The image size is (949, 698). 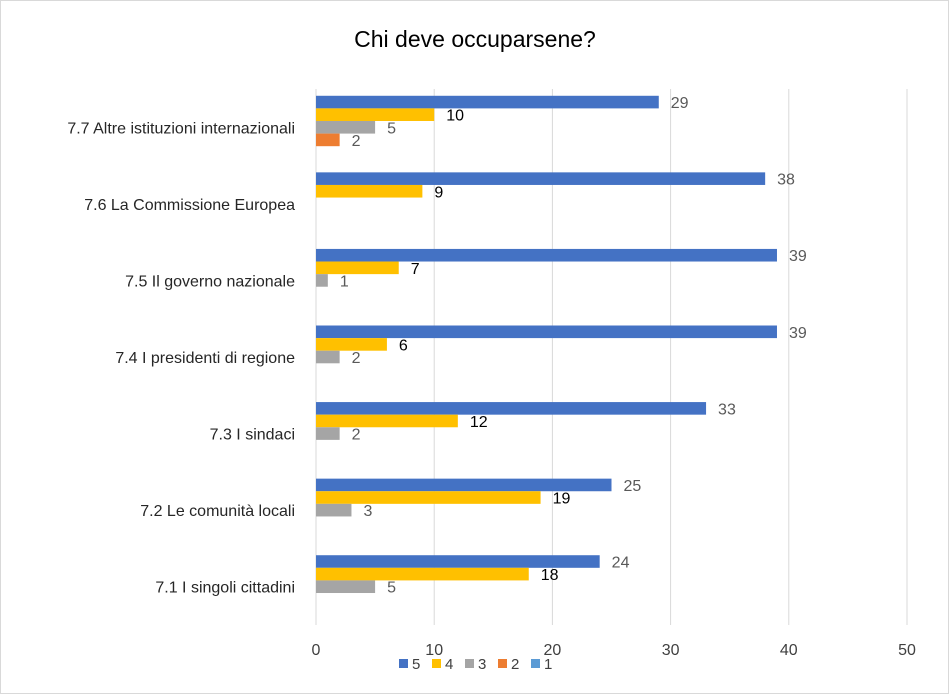 What do you see at coordinates (434, 650) in the screenshot?
I see `x-tick-label: 10` at bounding box center [434, 650].